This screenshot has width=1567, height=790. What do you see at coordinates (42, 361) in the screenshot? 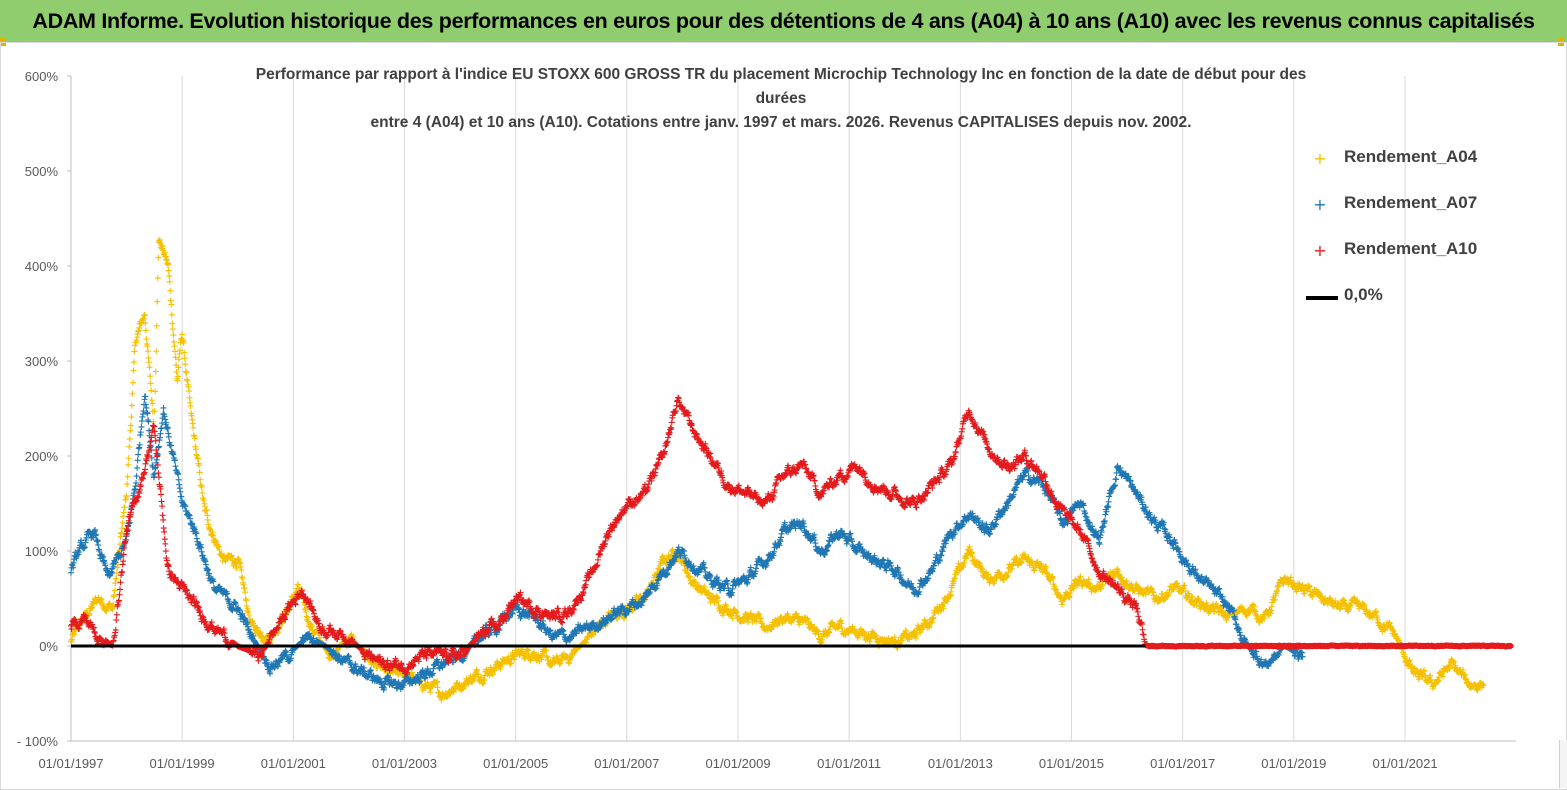
I see `y-tick-label: 300%` at bounding box center [42, 361].